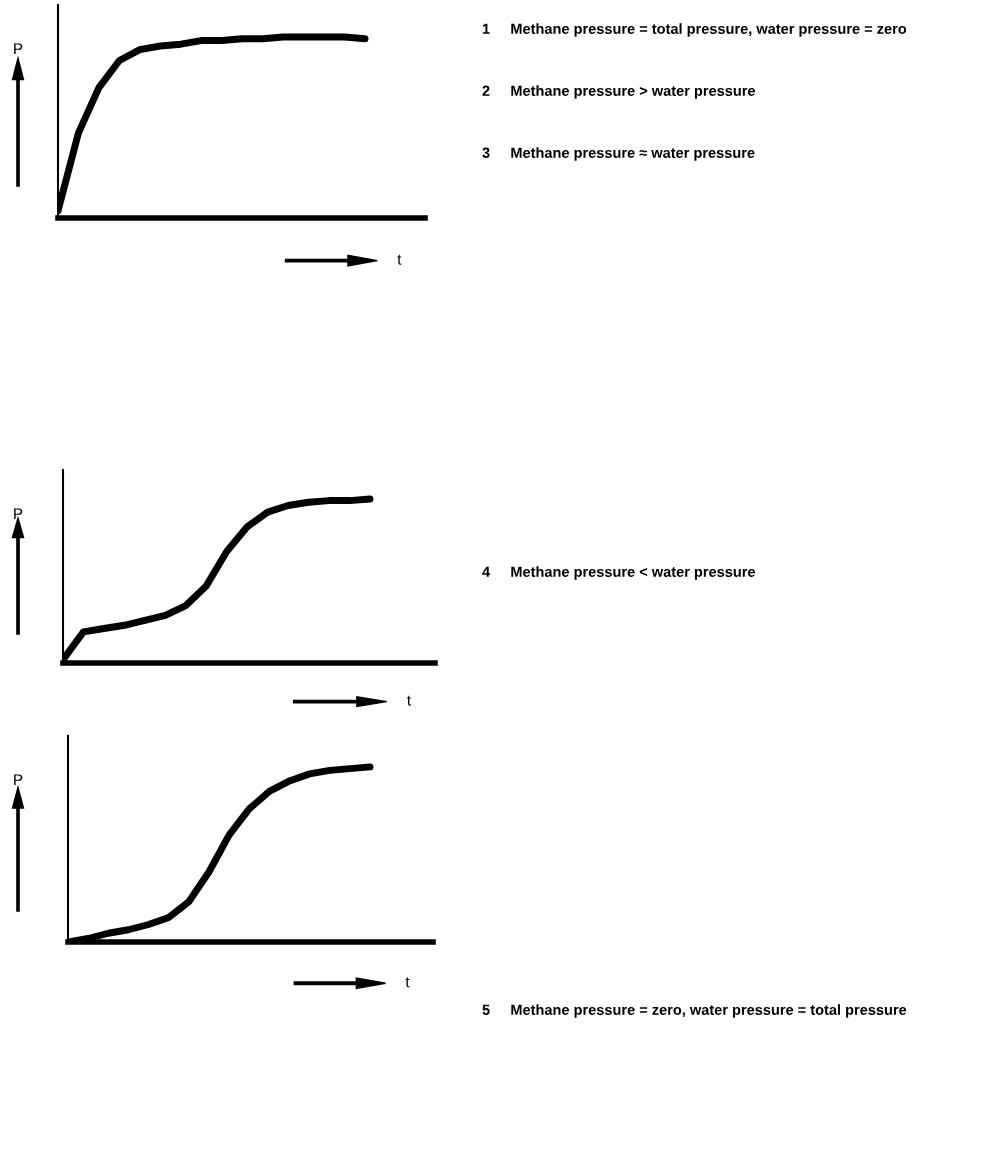  Describe the element at coordinates (694, 30) in the screenshot. I see `text: 1 Methane pressure = total pressure, water pressure = zero` at that location.